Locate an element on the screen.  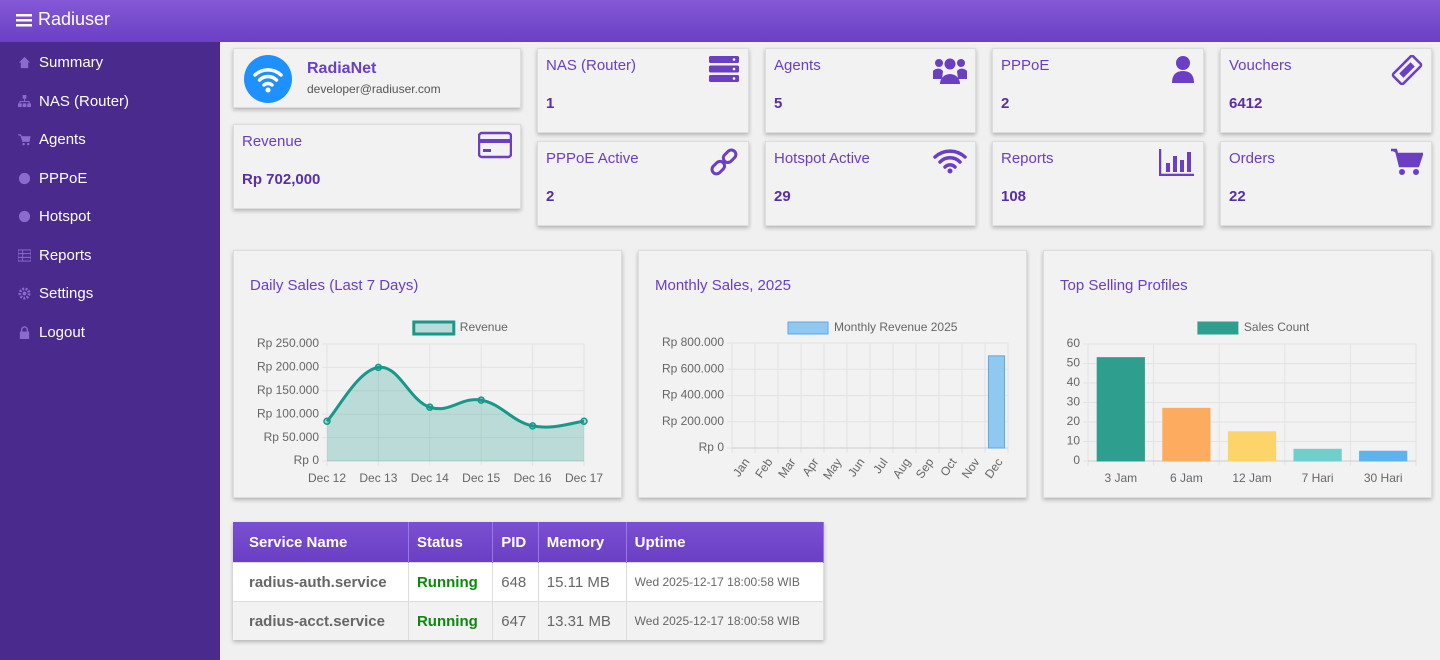
nav-label: Reports is located at coordinates (65, 255).